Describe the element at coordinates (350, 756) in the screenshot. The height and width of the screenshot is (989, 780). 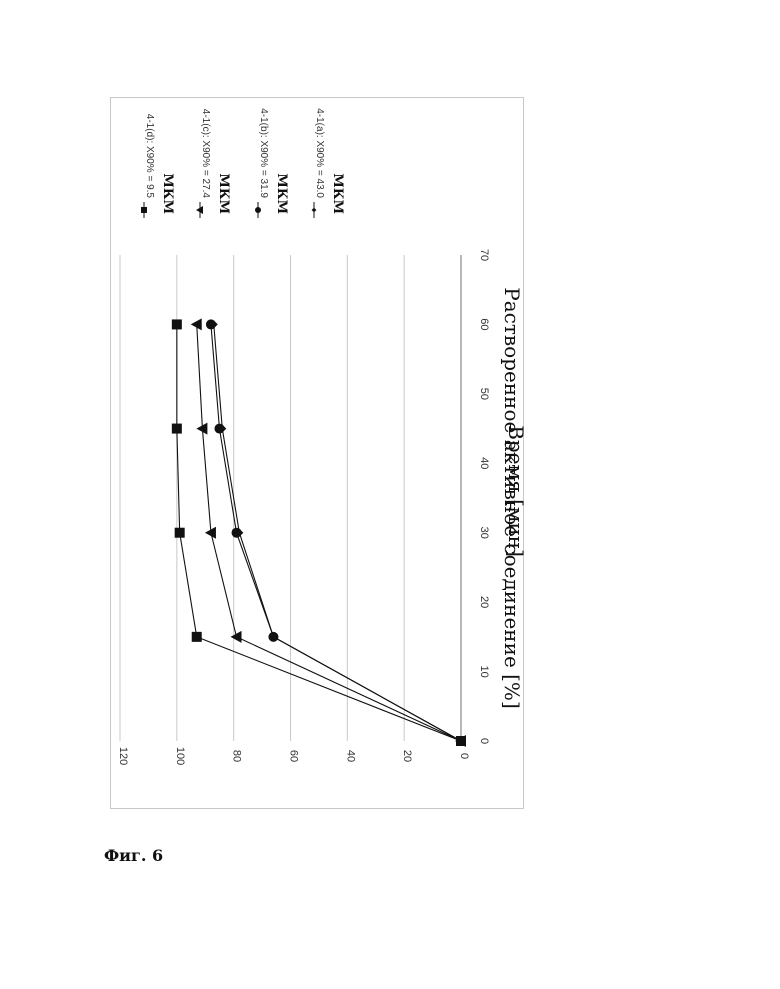
I see `y-tick-label: 40` at that location.